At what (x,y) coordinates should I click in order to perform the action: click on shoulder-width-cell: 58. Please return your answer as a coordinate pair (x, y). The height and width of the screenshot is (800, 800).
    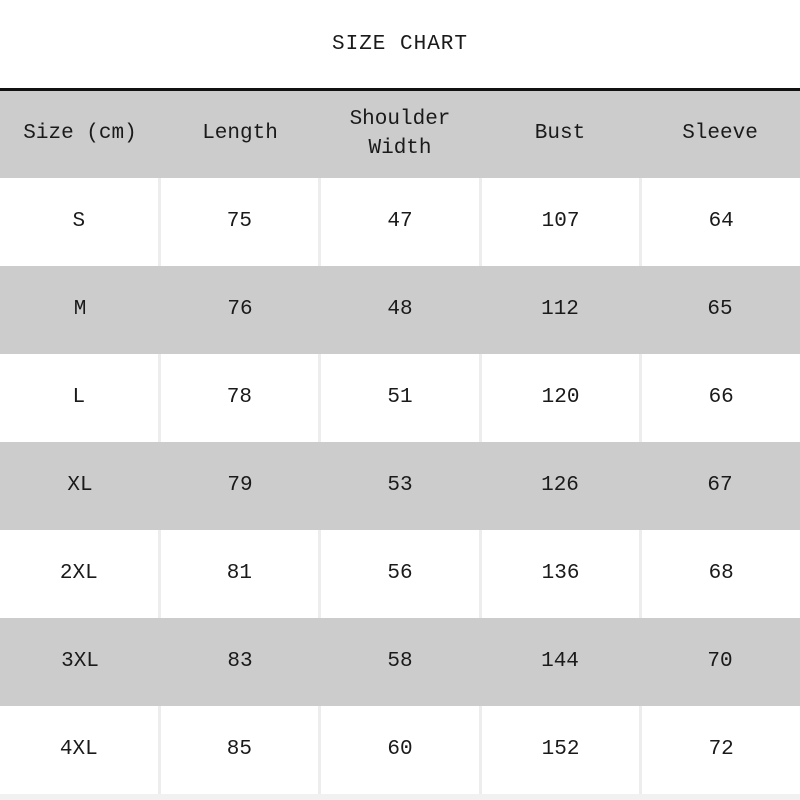
    Looking at the image, I should click on (400, 661).